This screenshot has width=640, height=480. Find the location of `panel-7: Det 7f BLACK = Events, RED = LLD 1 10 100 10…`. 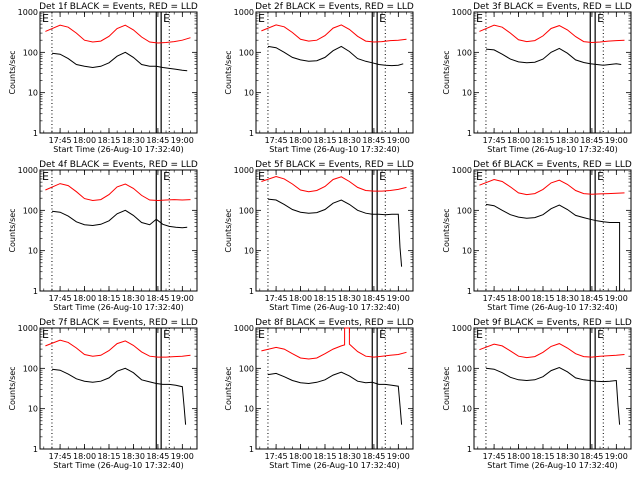

panel-7: Det 7f BLACK = Events, RED = LLD 1 10 100 10… is located at coordinates (103, 394).